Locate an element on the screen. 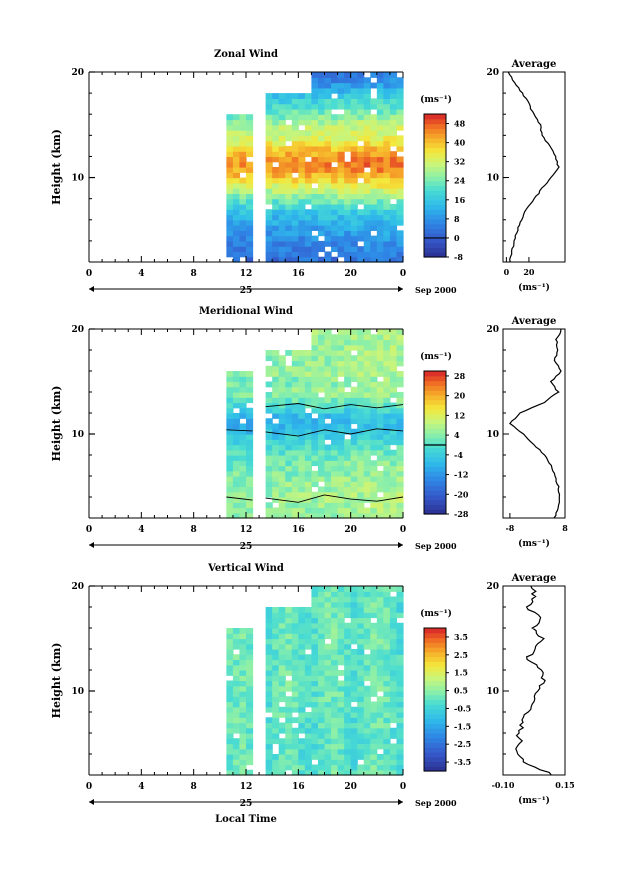 The image size is (625, 873). colorbar-tick-label: 1.5 is located at coordinates (461, 673).